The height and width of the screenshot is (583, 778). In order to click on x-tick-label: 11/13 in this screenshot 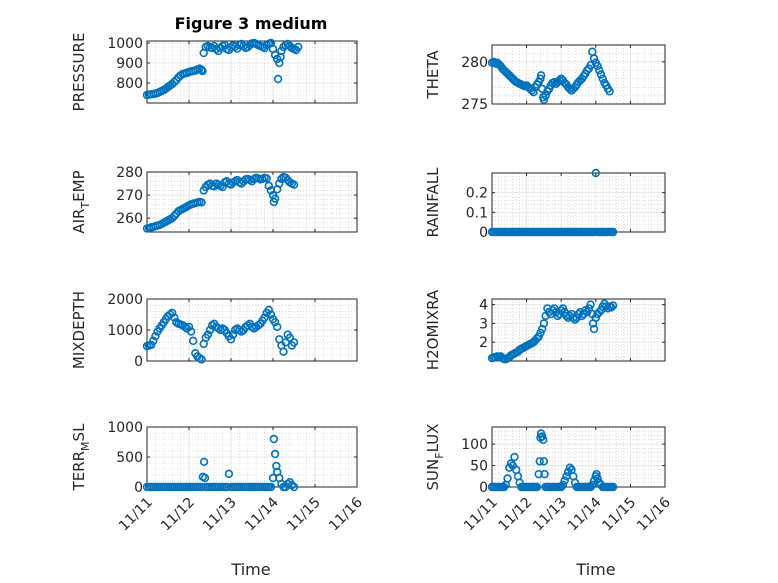, I will do `click(550, 515)`.